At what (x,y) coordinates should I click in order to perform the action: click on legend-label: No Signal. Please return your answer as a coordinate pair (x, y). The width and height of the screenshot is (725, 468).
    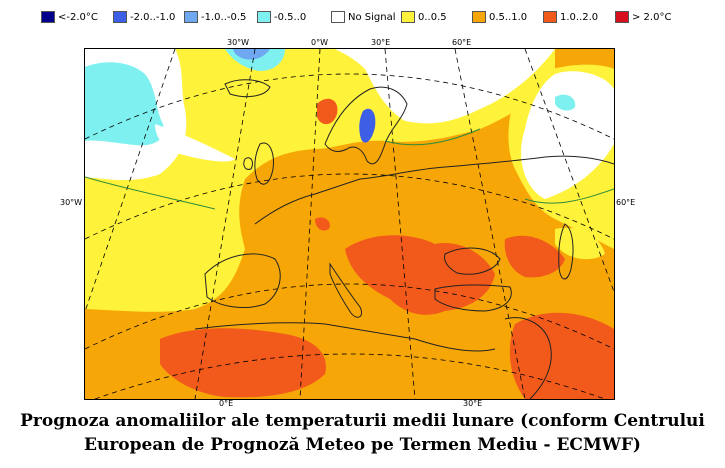
    Looking at the image, I should click on (372, 17).